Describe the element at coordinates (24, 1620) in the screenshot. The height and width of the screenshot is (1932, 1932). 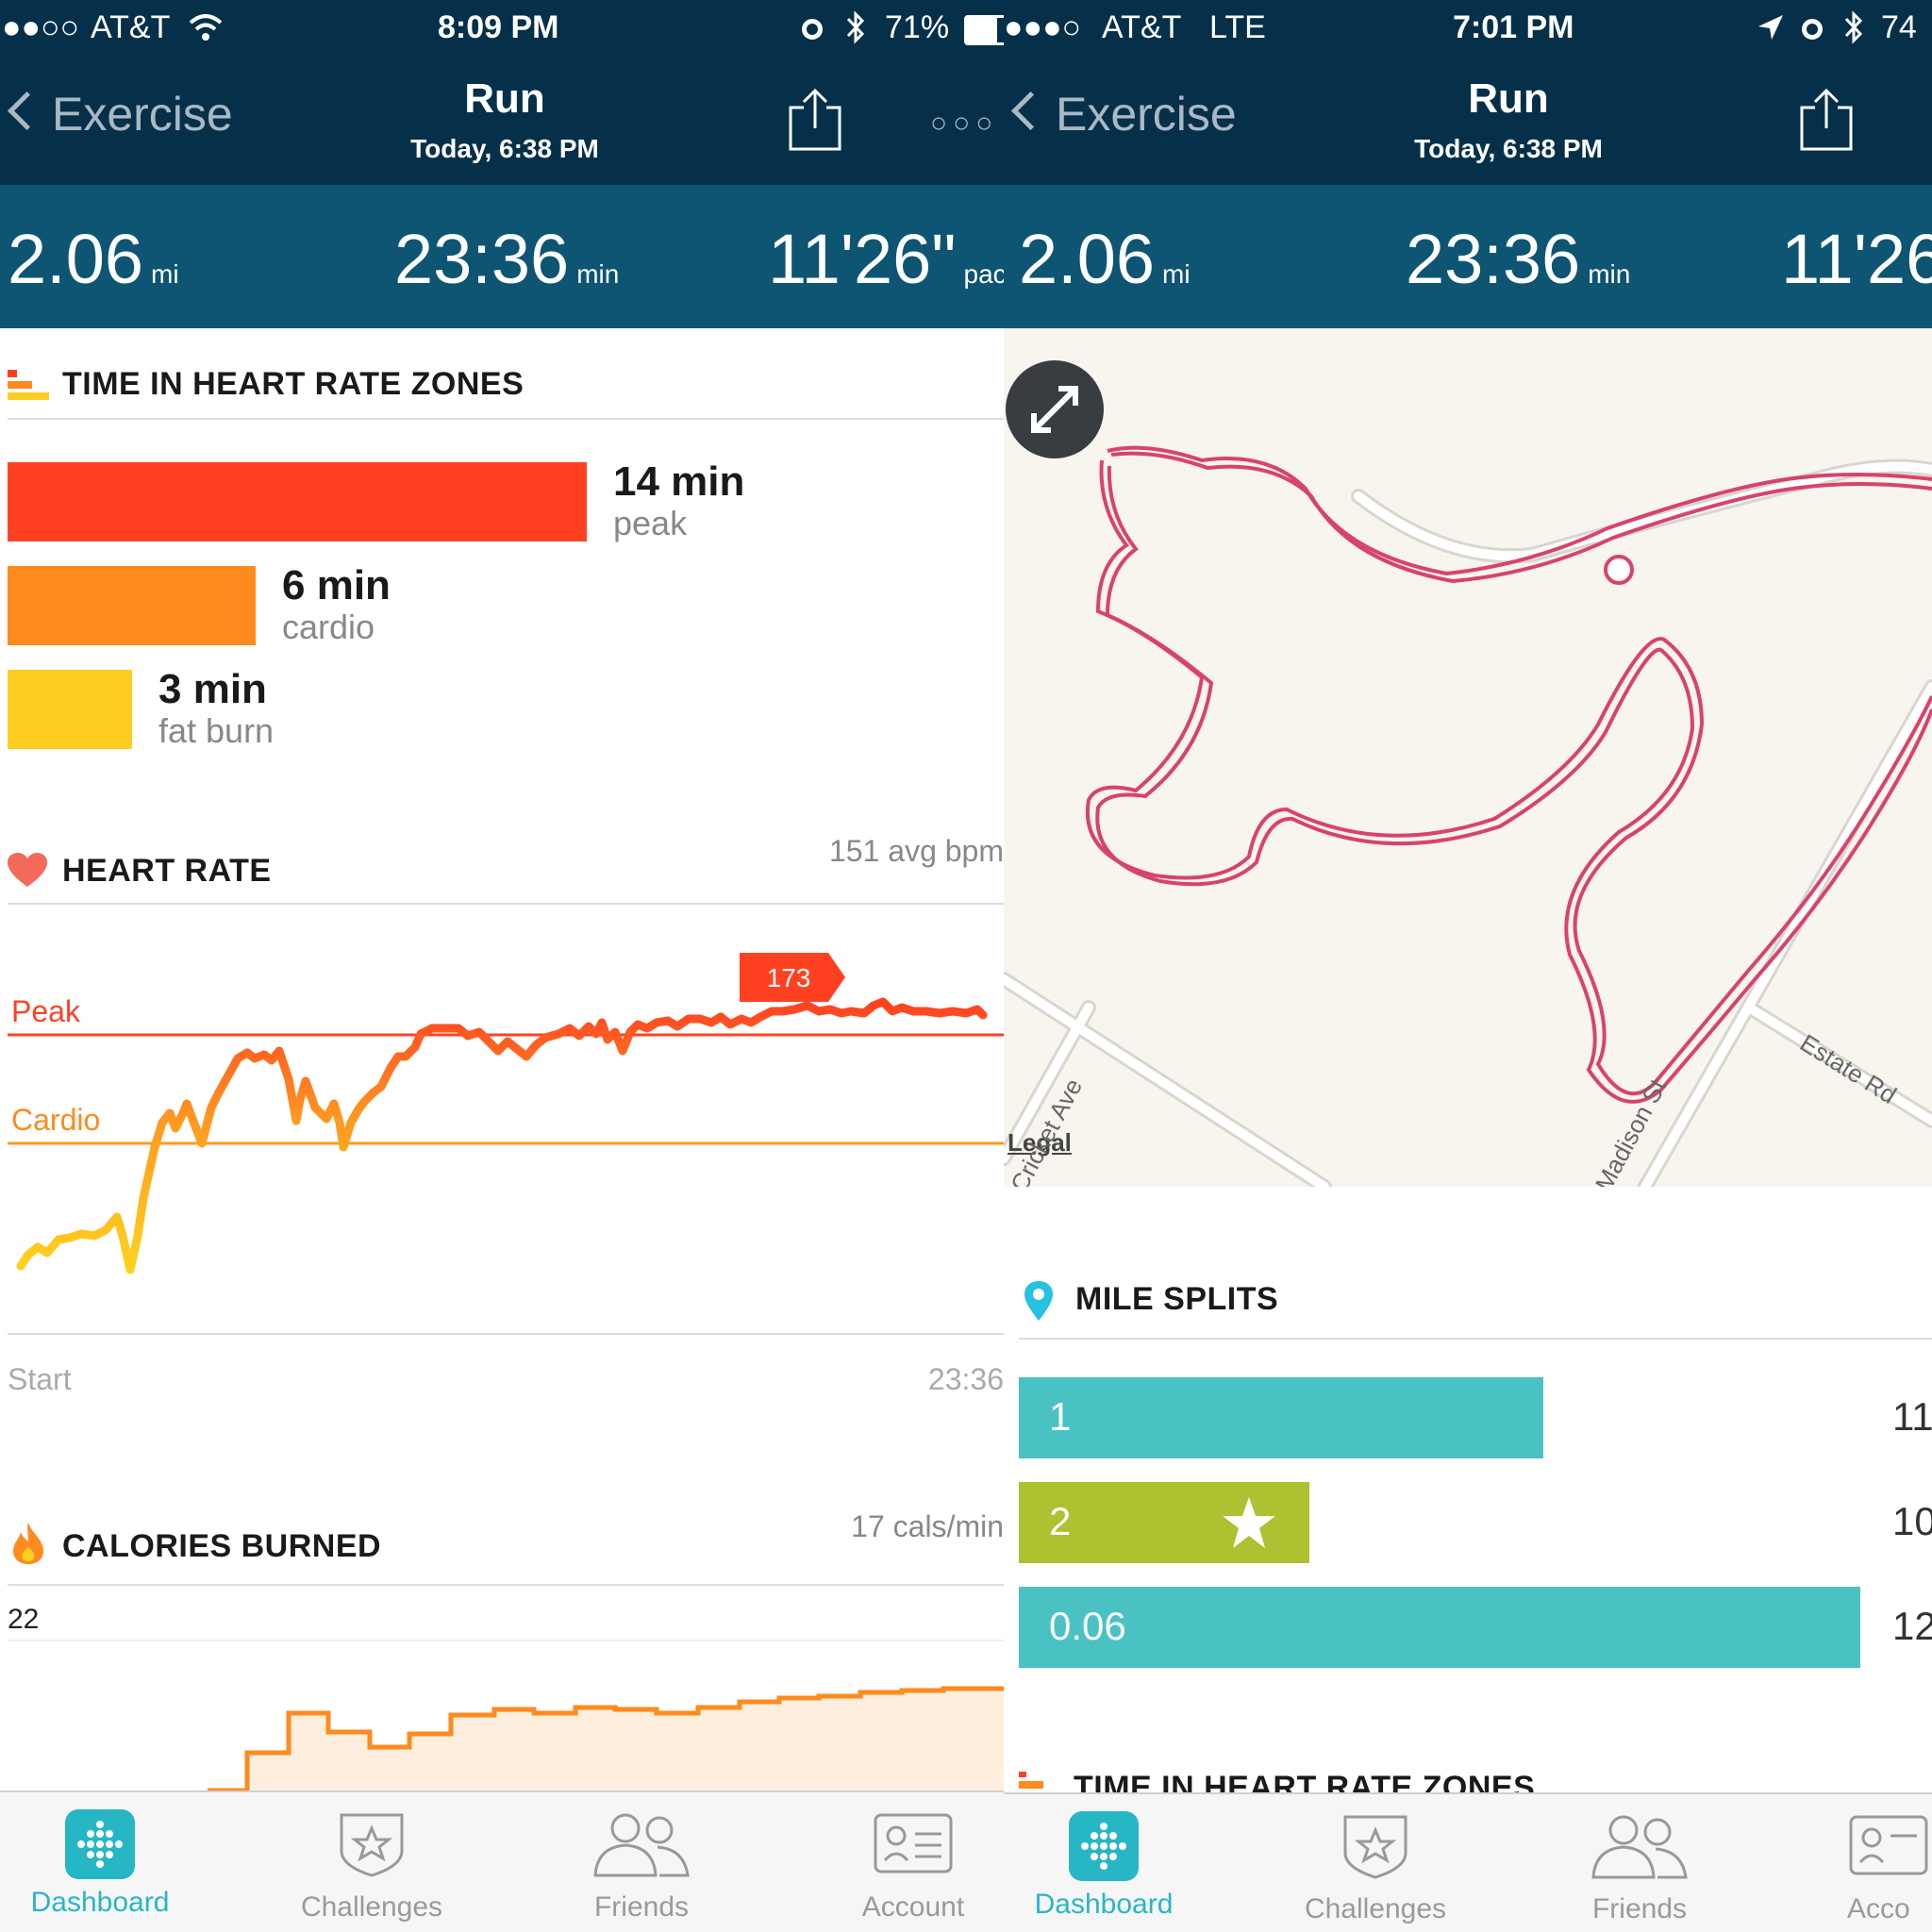
I see `calories-y-tick: 22` at that location.